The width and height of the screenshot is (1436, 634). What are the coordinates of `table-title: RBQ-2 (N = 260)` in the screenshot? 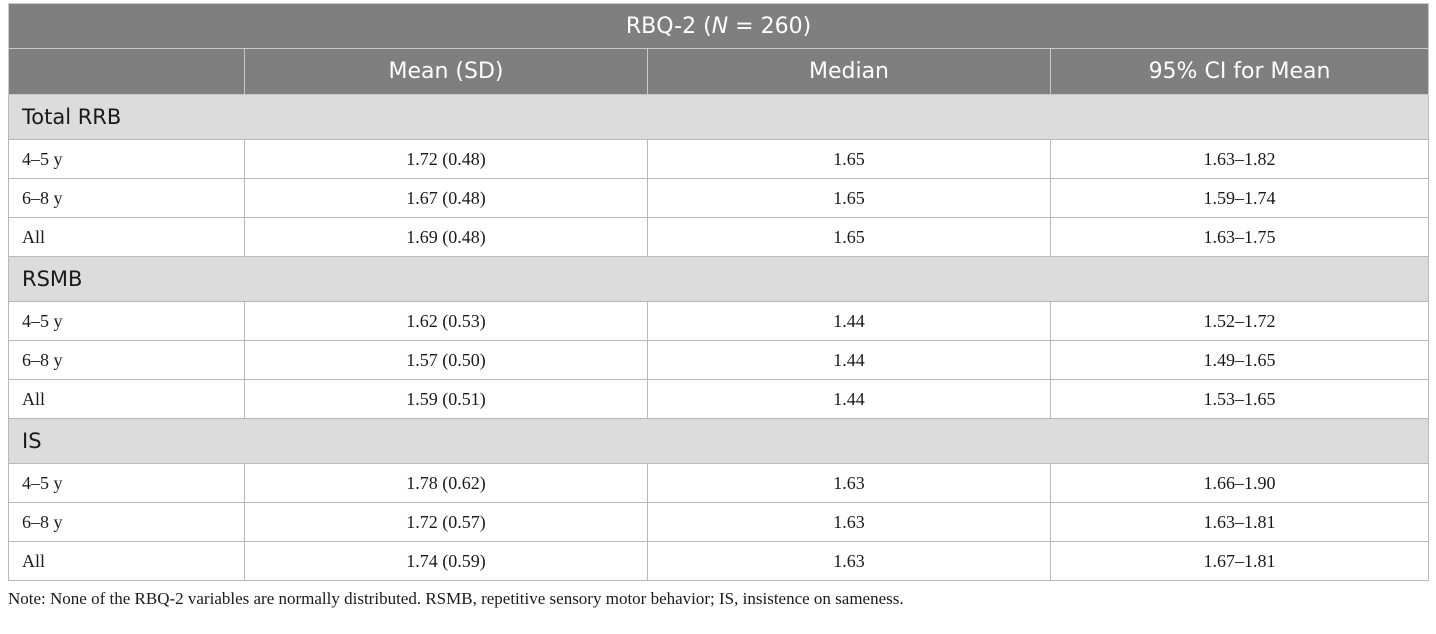 It's located at (718, 26).